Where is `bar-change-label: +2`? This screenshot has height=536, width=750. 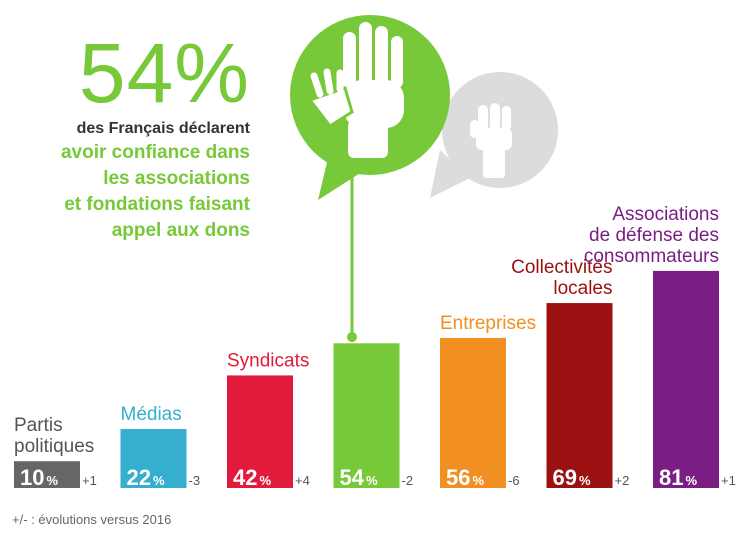
bar-change-label: +2 is located at coordinates (622, 480).